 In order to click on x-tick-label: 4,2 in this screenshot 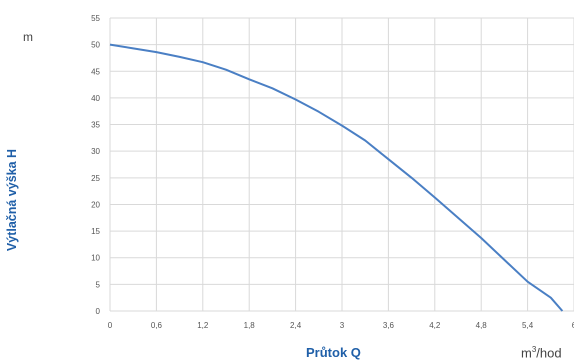, I will do `click(435, 325)`.